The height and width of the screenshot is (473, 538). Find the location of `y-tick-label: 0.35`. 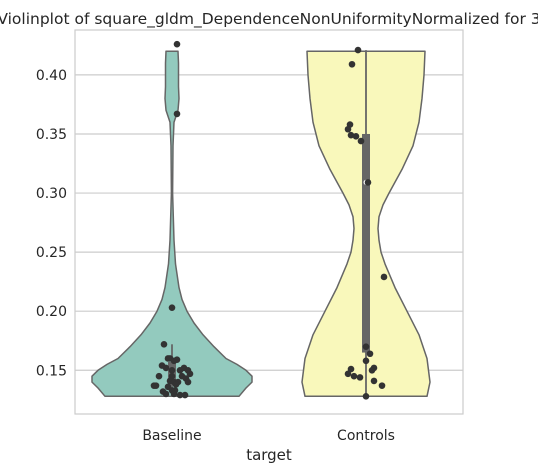

y-tick-label: 0.35 is located at coordinates (51, 135).